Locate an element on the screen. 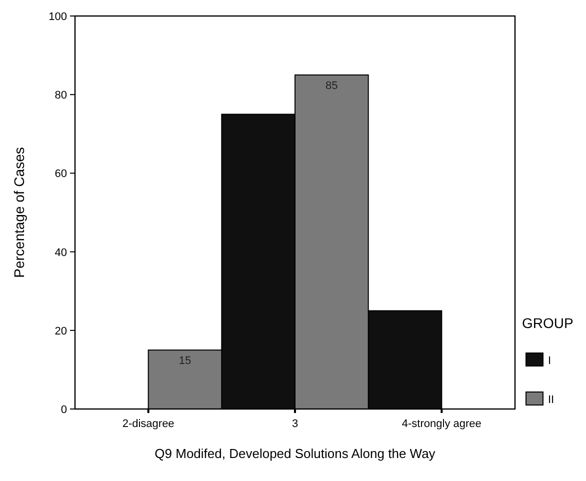  y-tick-label: 20 is located at coordinates (60, 331).